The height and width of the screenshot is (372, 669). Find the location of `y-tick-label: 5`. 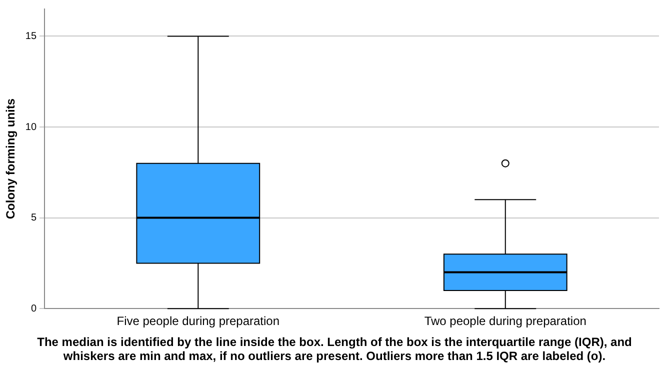

y-tick-label: 5 is located at coordinates (33, 218).